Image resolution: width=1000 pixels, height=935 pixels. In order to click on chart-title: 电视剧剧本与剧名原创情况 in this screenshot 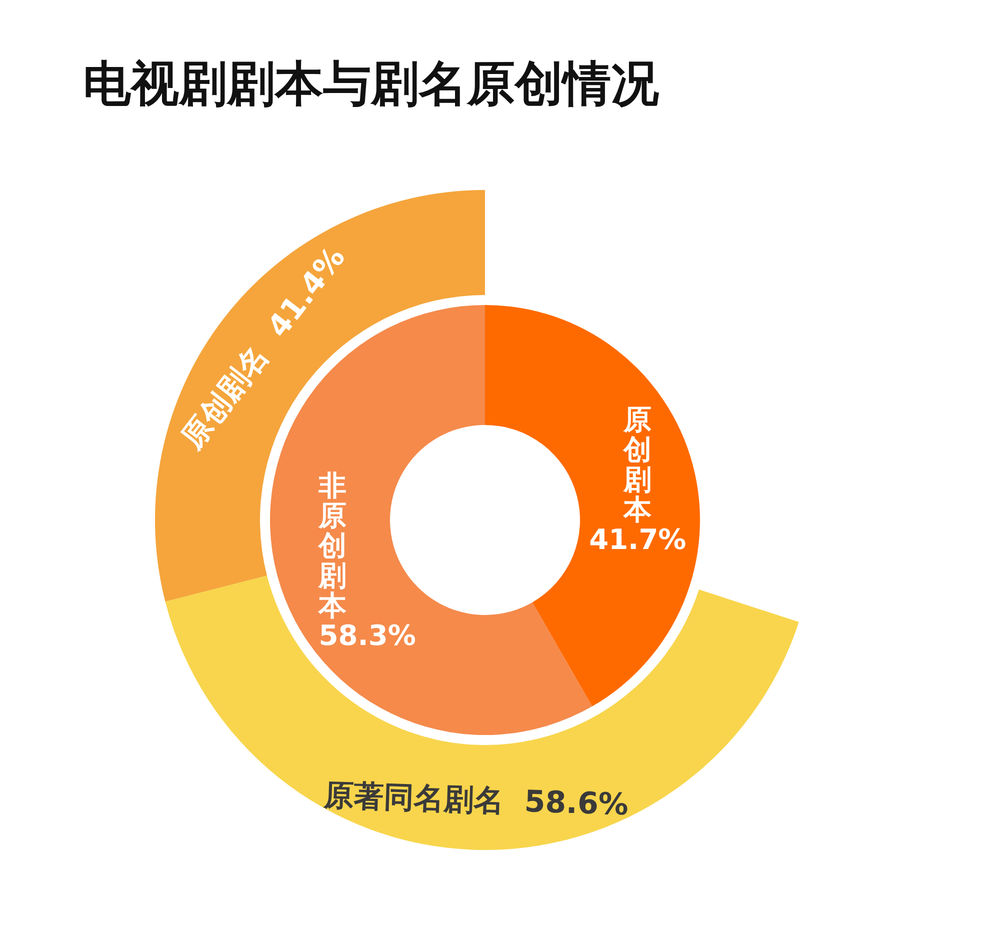, I will do `click(371, 84)`.